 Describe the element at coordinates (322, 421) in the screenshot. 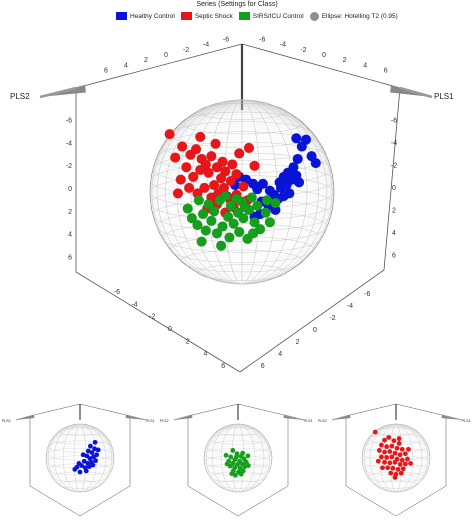

I see `pls2-axis-label: PLS2` at that location.